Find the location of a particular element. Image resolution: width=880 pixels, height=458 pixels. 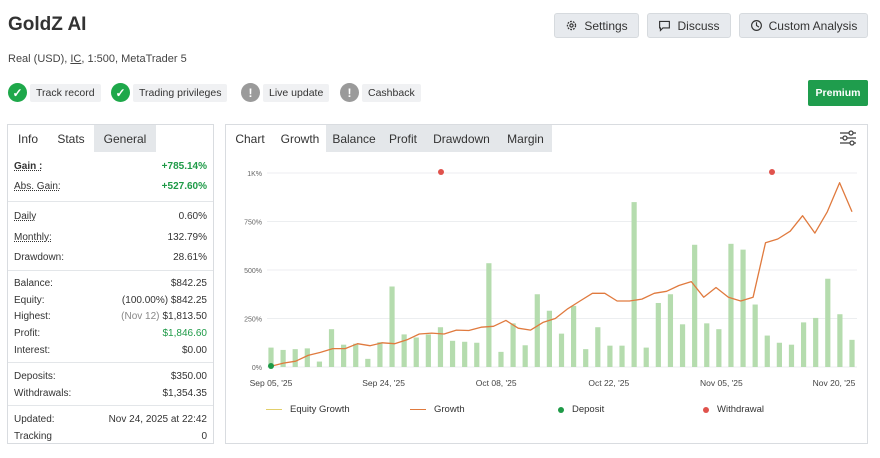

stats-tabs: Info Stats General is located at coordinates (82, 138).